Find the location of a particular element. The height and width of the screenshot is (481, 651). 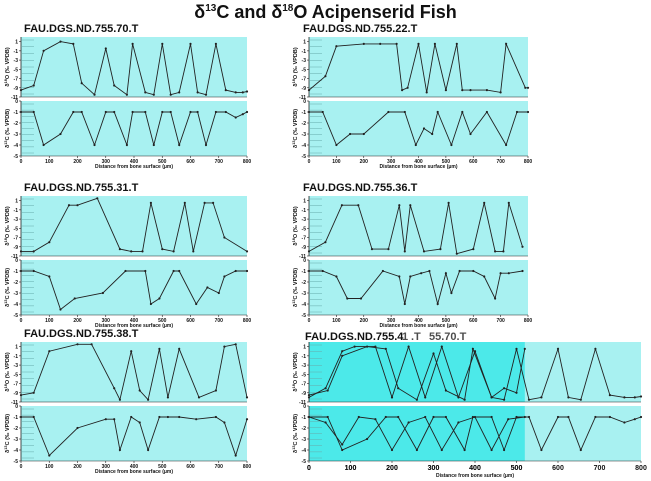

y-tick-label: -4 is located at coordinates (304, 451).